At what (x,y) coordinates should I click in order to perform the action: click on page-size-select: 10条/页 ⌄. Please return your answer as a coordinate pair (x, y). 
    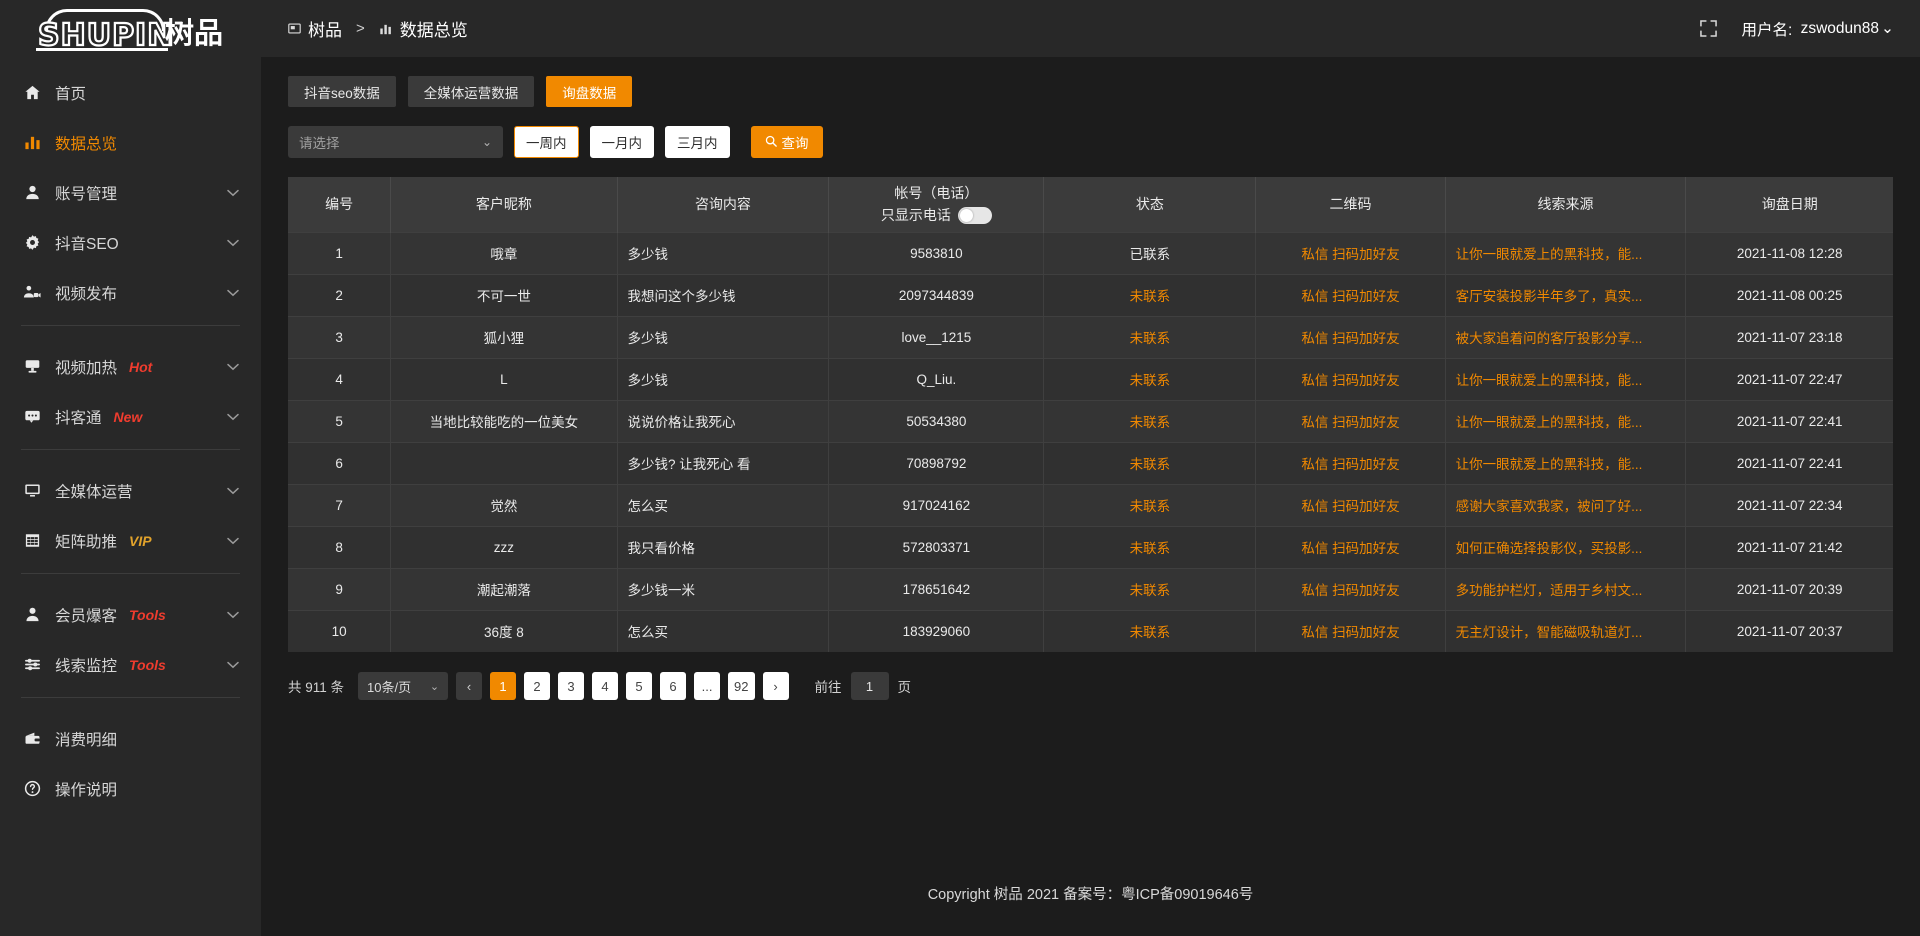
    Looking at the image, I should click on (403, 686).